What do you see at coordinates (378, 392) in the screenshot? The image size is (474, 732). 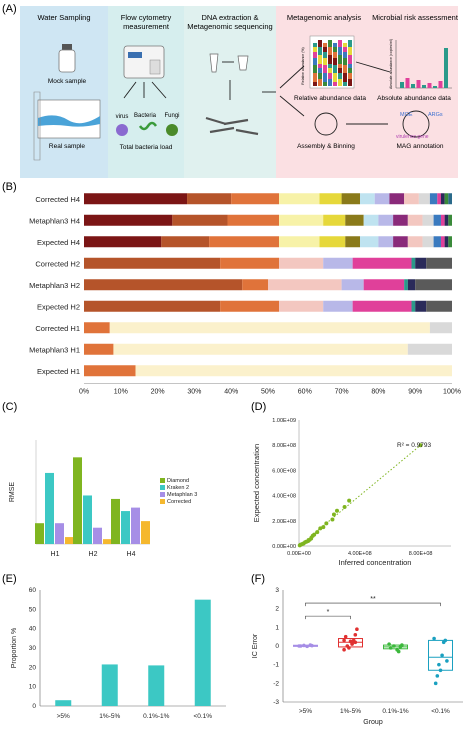 I see `x-tick-label: 80%` at bounding box center [378, 392].